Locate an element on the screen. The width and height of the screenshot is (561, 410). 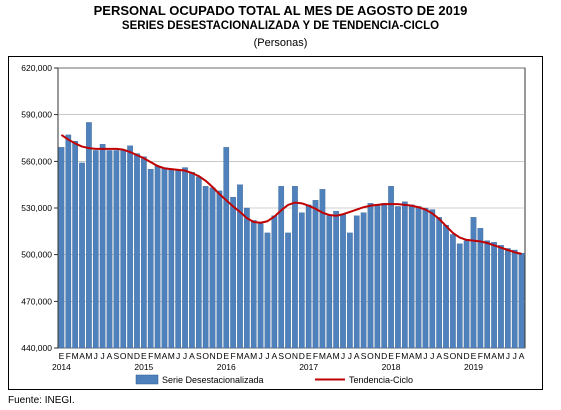
y-tick-label: 440,000 is located at coordinates (36, 348).